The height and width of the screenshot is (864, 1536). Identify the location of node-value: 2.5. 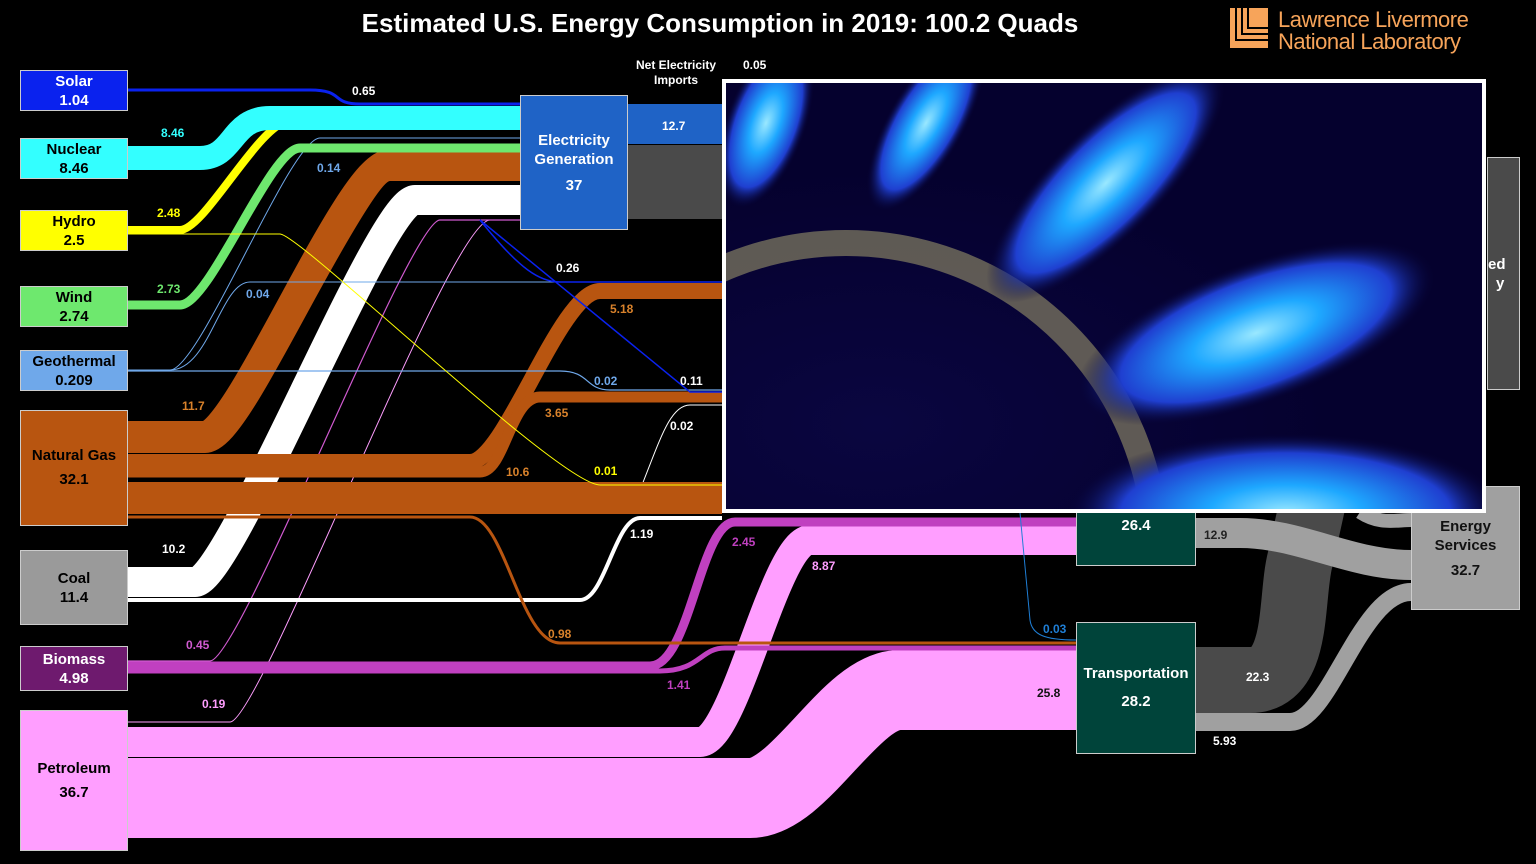
(74, 240).